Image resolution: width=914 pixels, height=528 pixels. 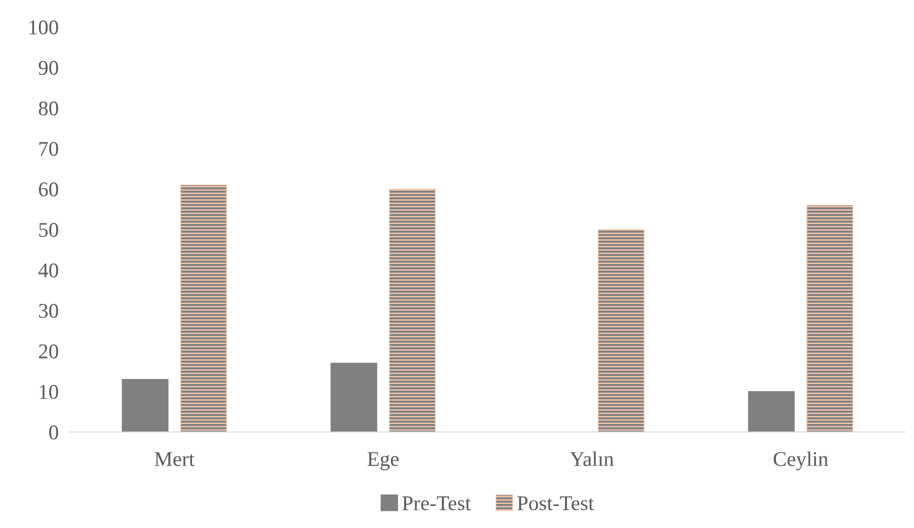 I want to click on y-tick-label: 100, so click(x=43, y=27).